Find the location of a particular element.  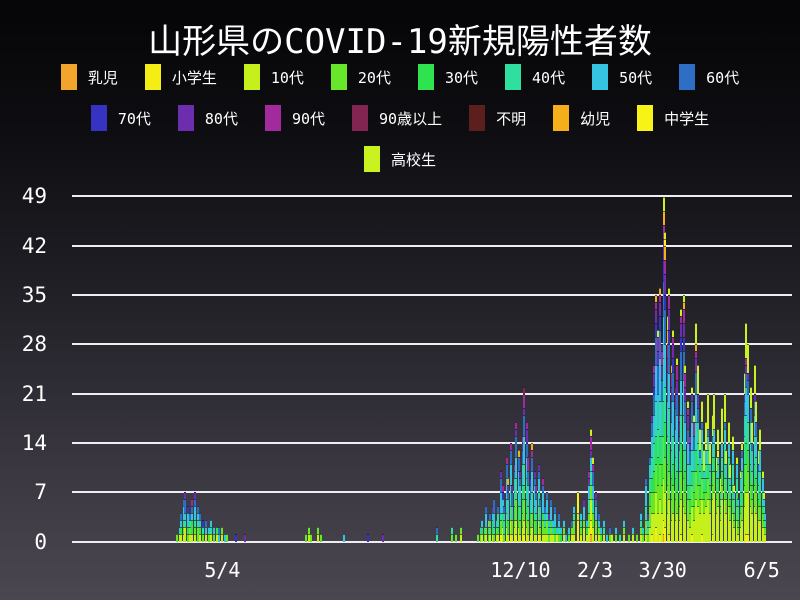

legend-label: 乳児 is located at coordinates (102, 77).